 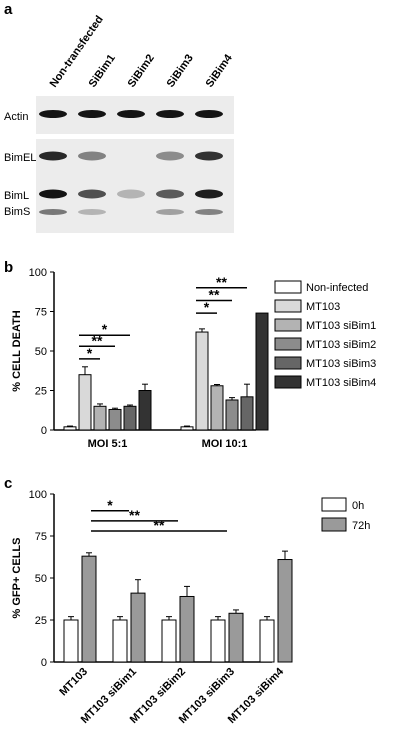 What do you see at coordinates (341, 345) in the screenshot?
I see `legend-label: MT103 siBim2` at bounding box center [341, 345].